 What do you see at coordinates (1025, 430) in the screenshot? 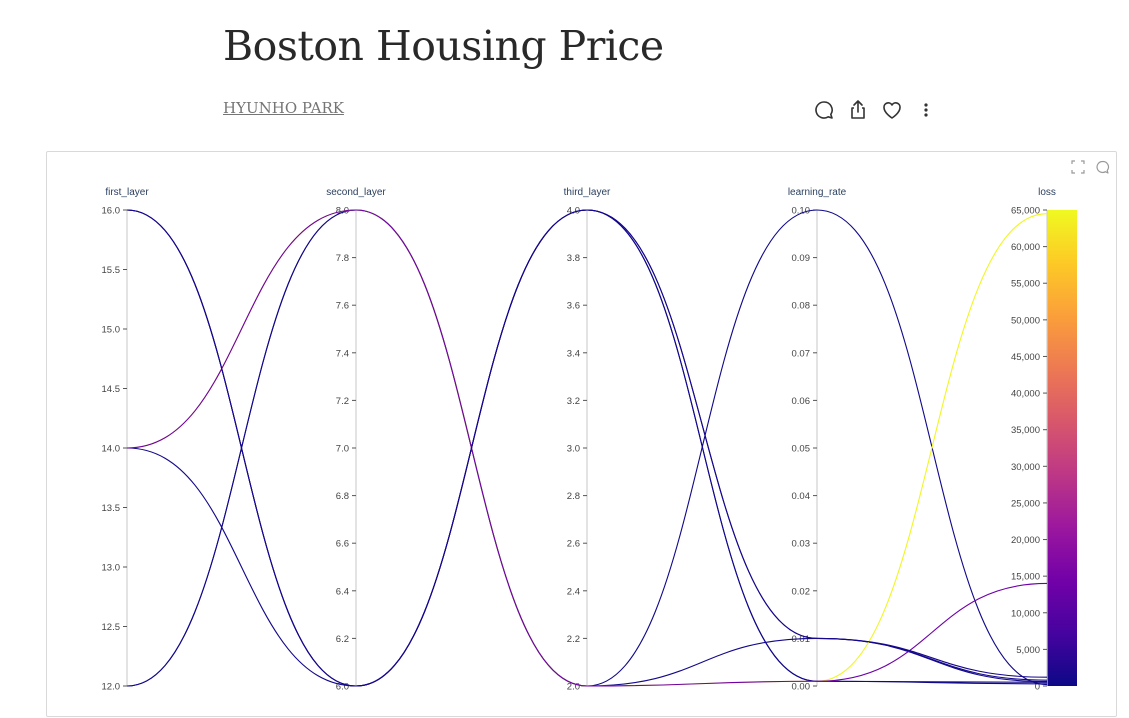
I see `tick-label: 35,000` at bounding box center [1025, 430].